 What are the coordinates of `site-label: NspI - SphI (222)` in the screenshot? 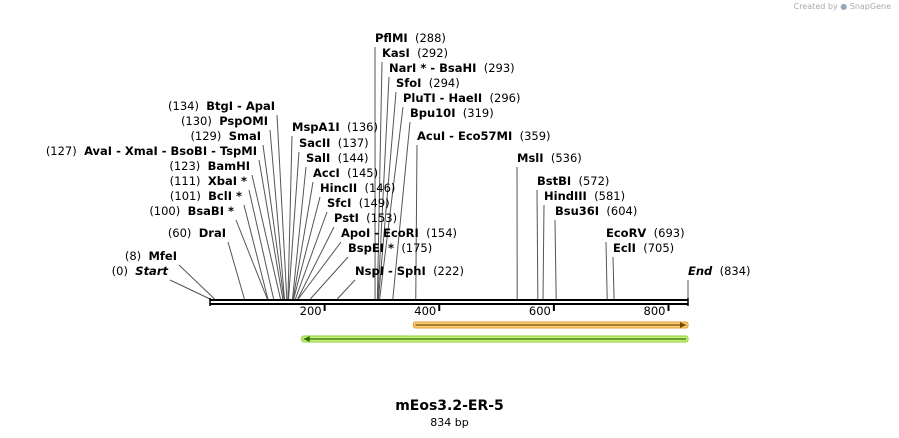 It's located at (409, 271).